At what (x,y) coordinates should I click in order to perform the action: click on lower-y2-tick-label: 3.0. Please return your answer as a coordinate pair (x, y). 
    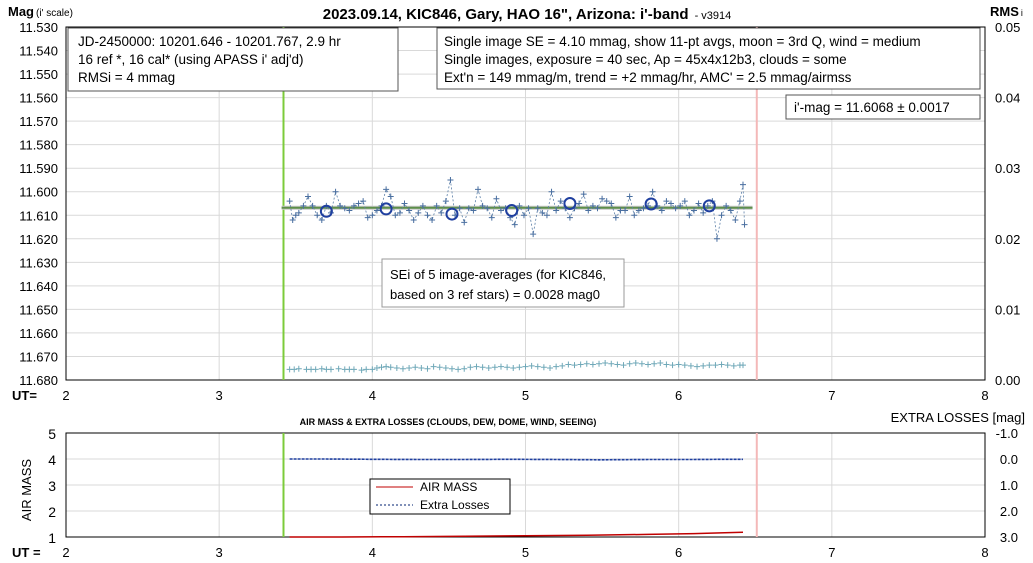
    Looking at the image, I should click on (1009, 537).